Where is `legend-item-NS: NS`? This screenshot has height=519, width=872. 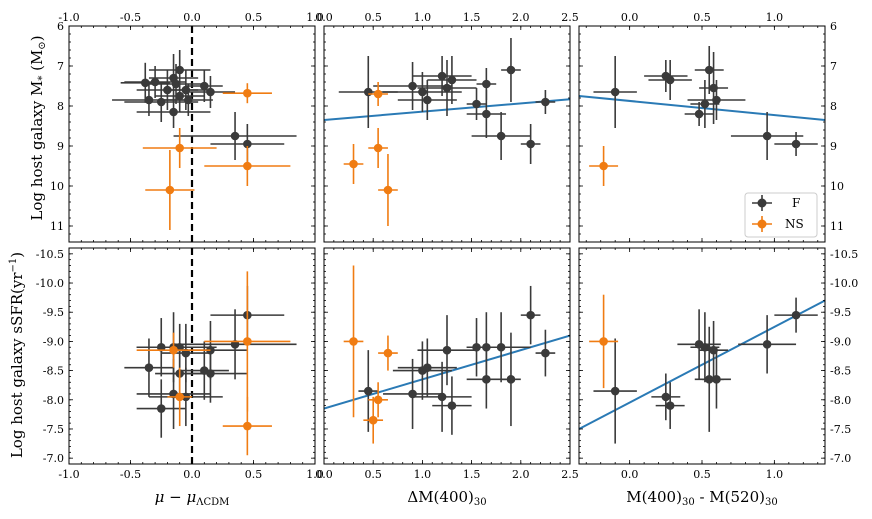 legend-item-NS: NS is located at coordinates (778, 224).